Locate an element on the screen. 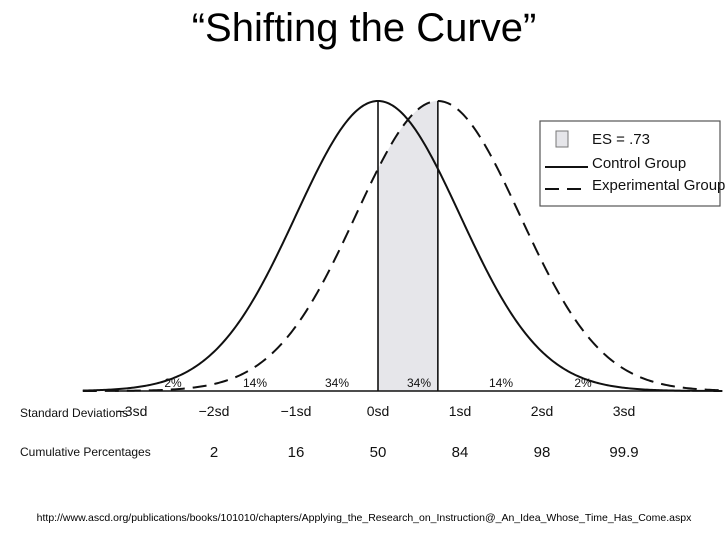 The image size is (728, 546). legend-experimental-label: Experimental Group is located at coordinates (658, 185).